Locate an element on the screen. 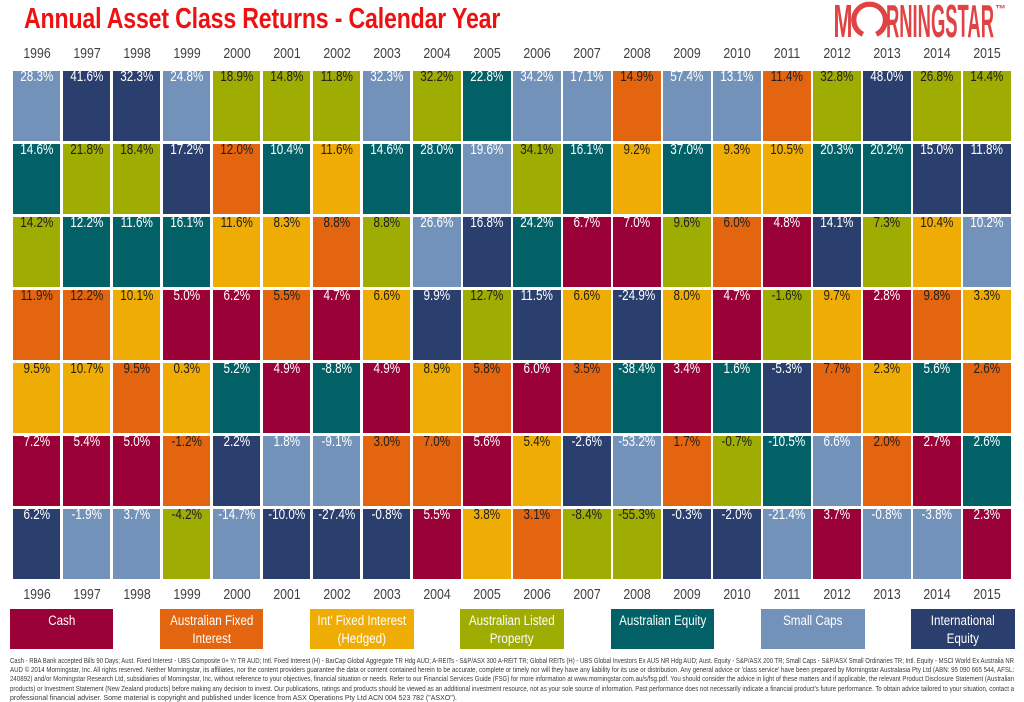  svg-text: M is located at coordinates (843, 20).